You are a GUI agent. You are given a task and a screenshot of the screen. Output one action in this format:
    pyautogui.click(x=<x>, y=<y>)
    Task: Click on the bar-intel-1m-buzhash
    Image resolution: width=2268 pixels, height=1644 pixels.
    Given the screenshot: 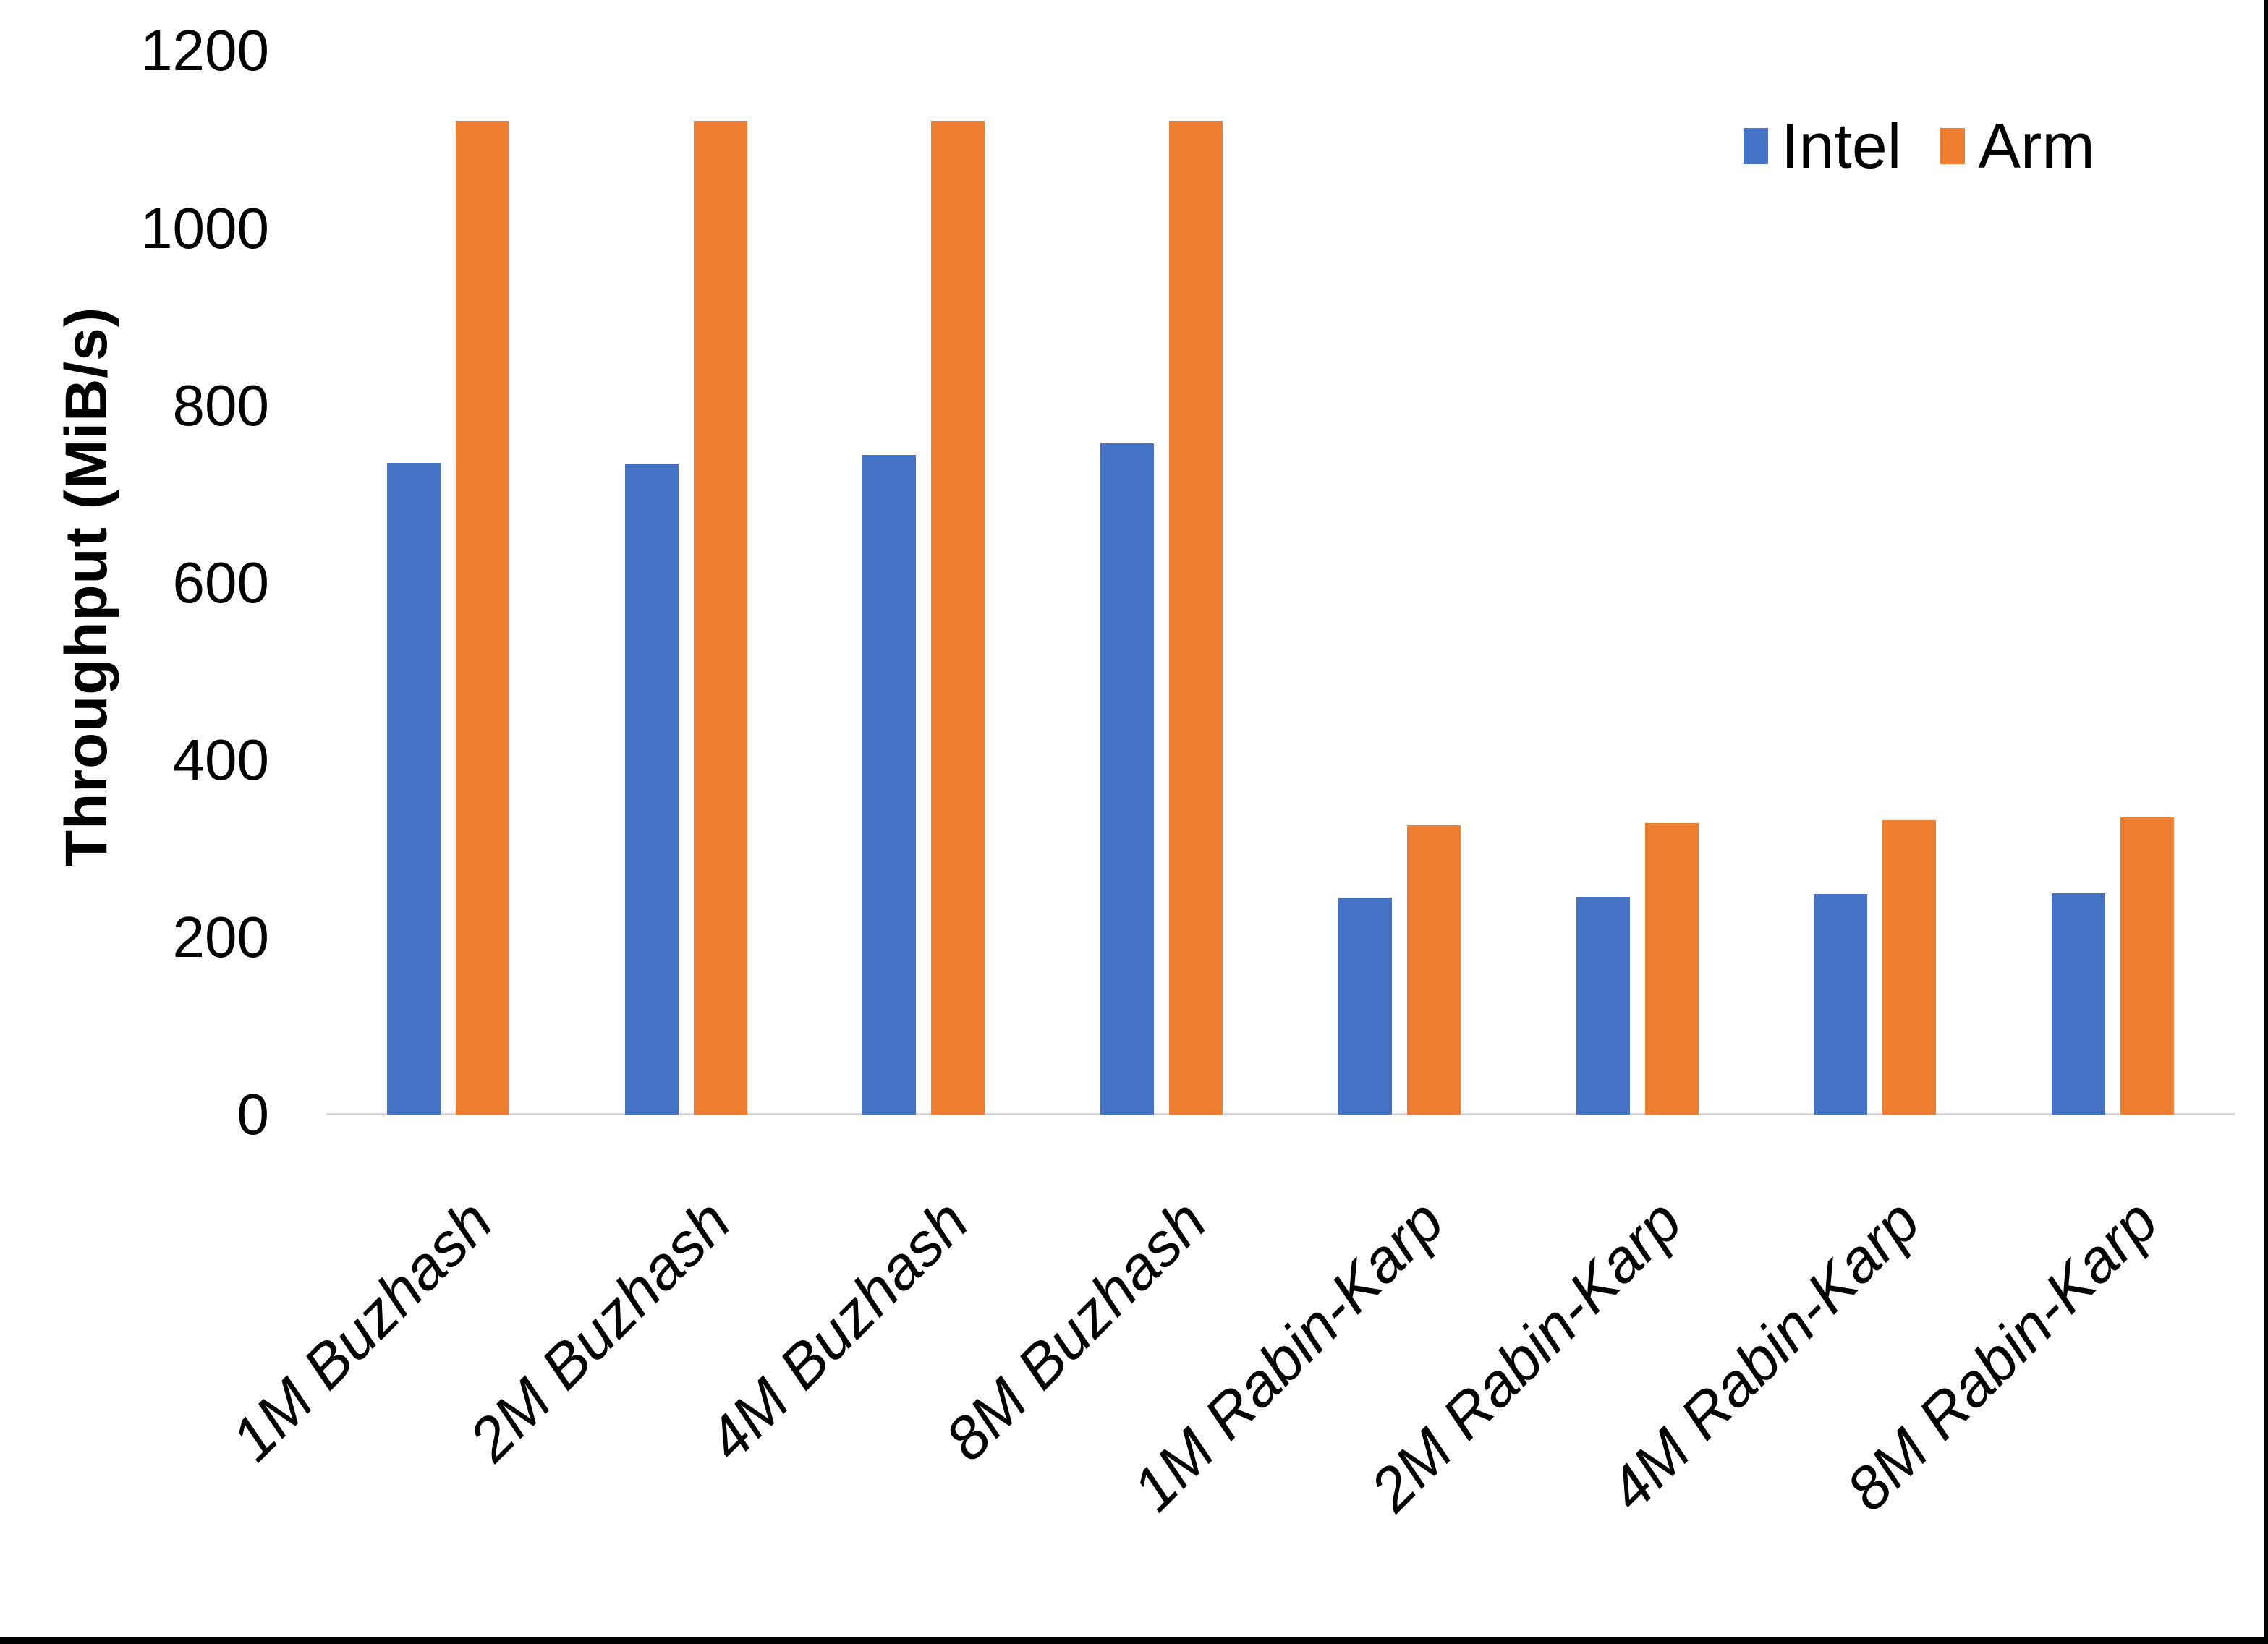 What is the action you would take?
    pyautogui.click(x=413, y=789)
    